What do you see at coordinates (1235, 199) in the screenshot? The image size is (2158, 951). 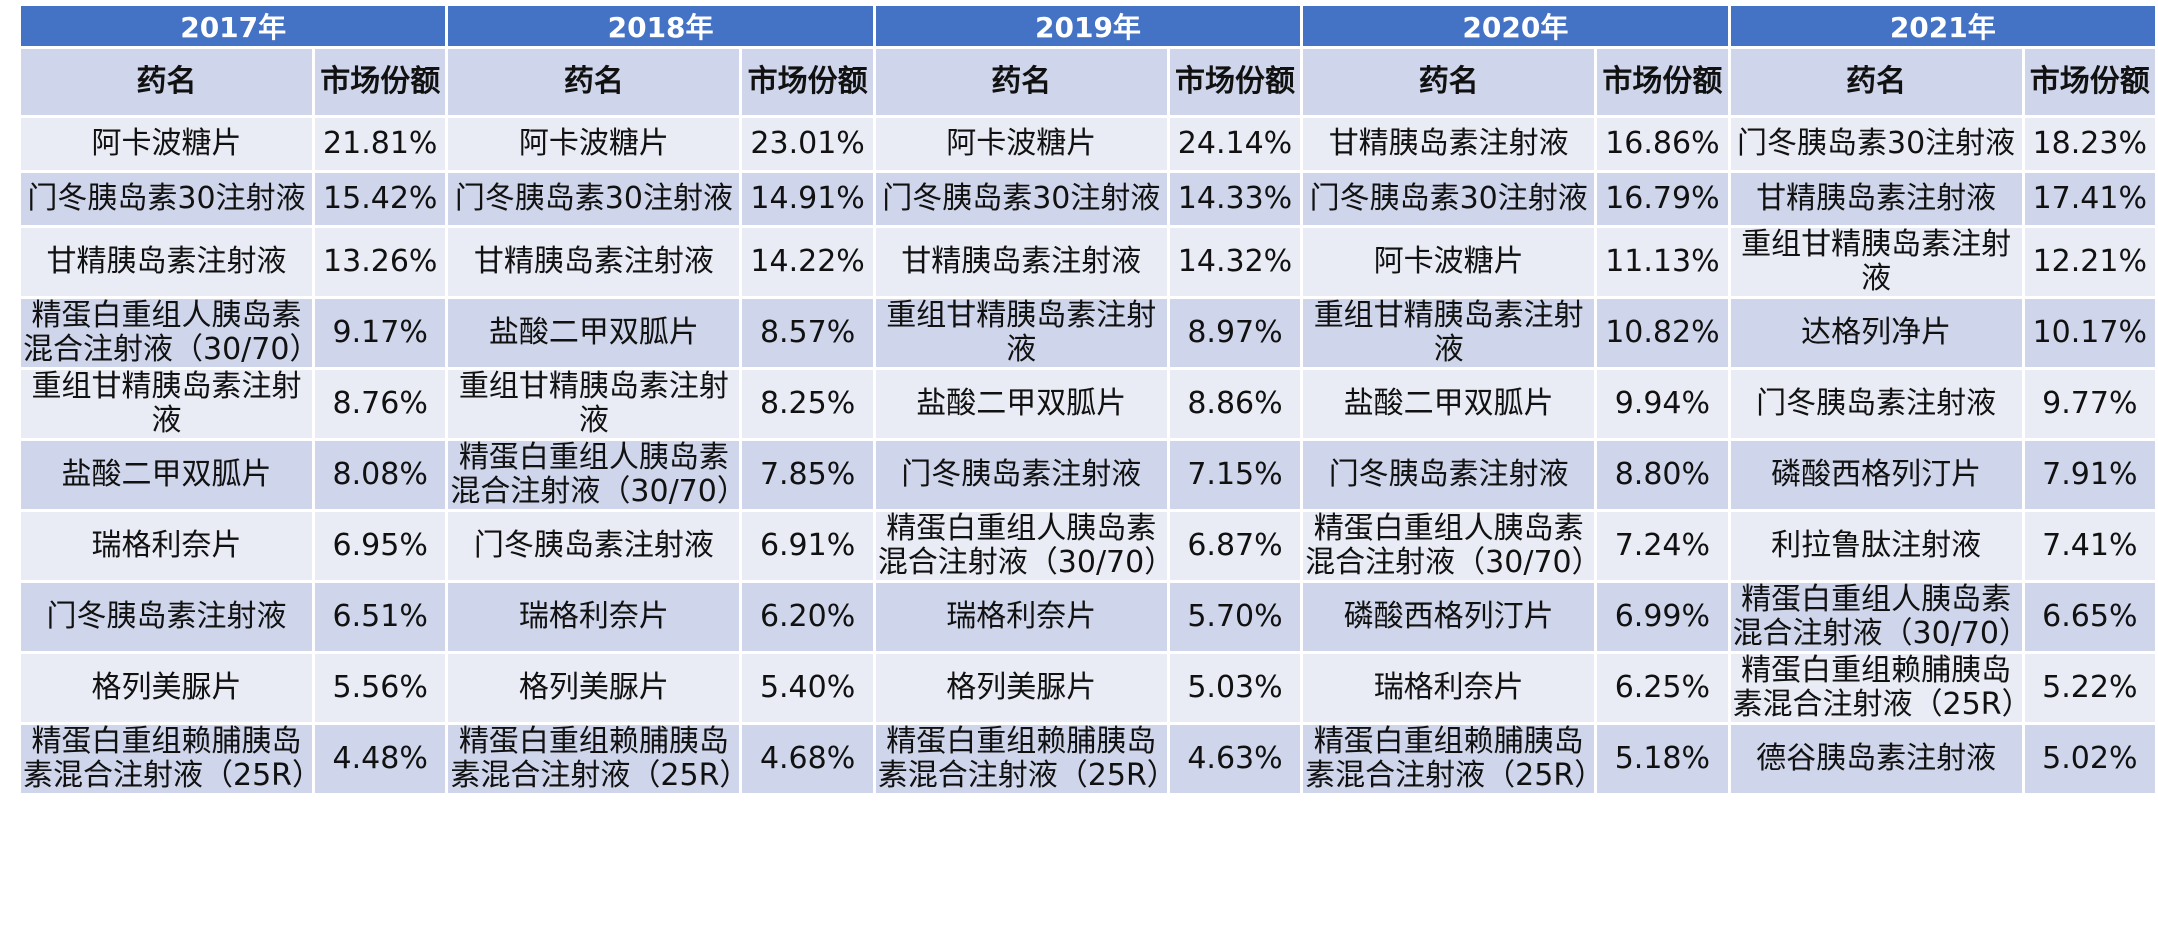 I see `market-share-cell: 14.33%` at bounding box center [1235, 199].